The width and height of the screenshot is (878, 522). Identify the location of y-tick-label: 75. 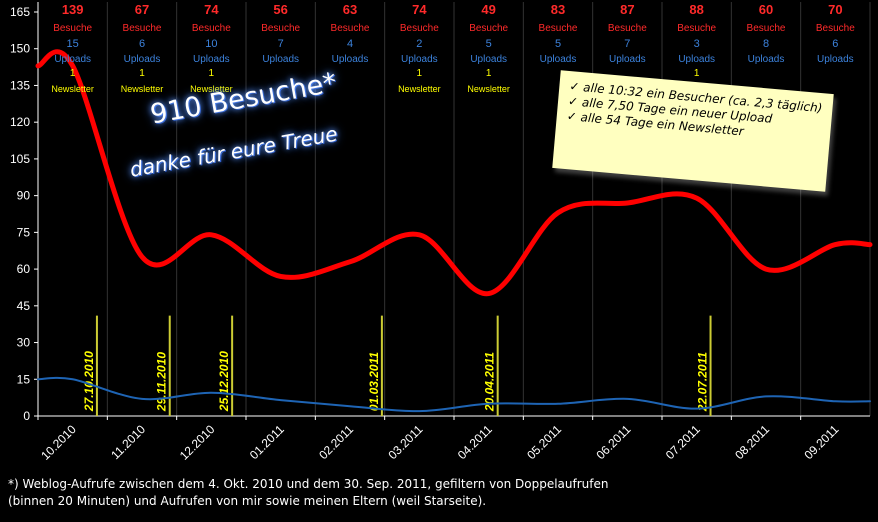
(24, 232).